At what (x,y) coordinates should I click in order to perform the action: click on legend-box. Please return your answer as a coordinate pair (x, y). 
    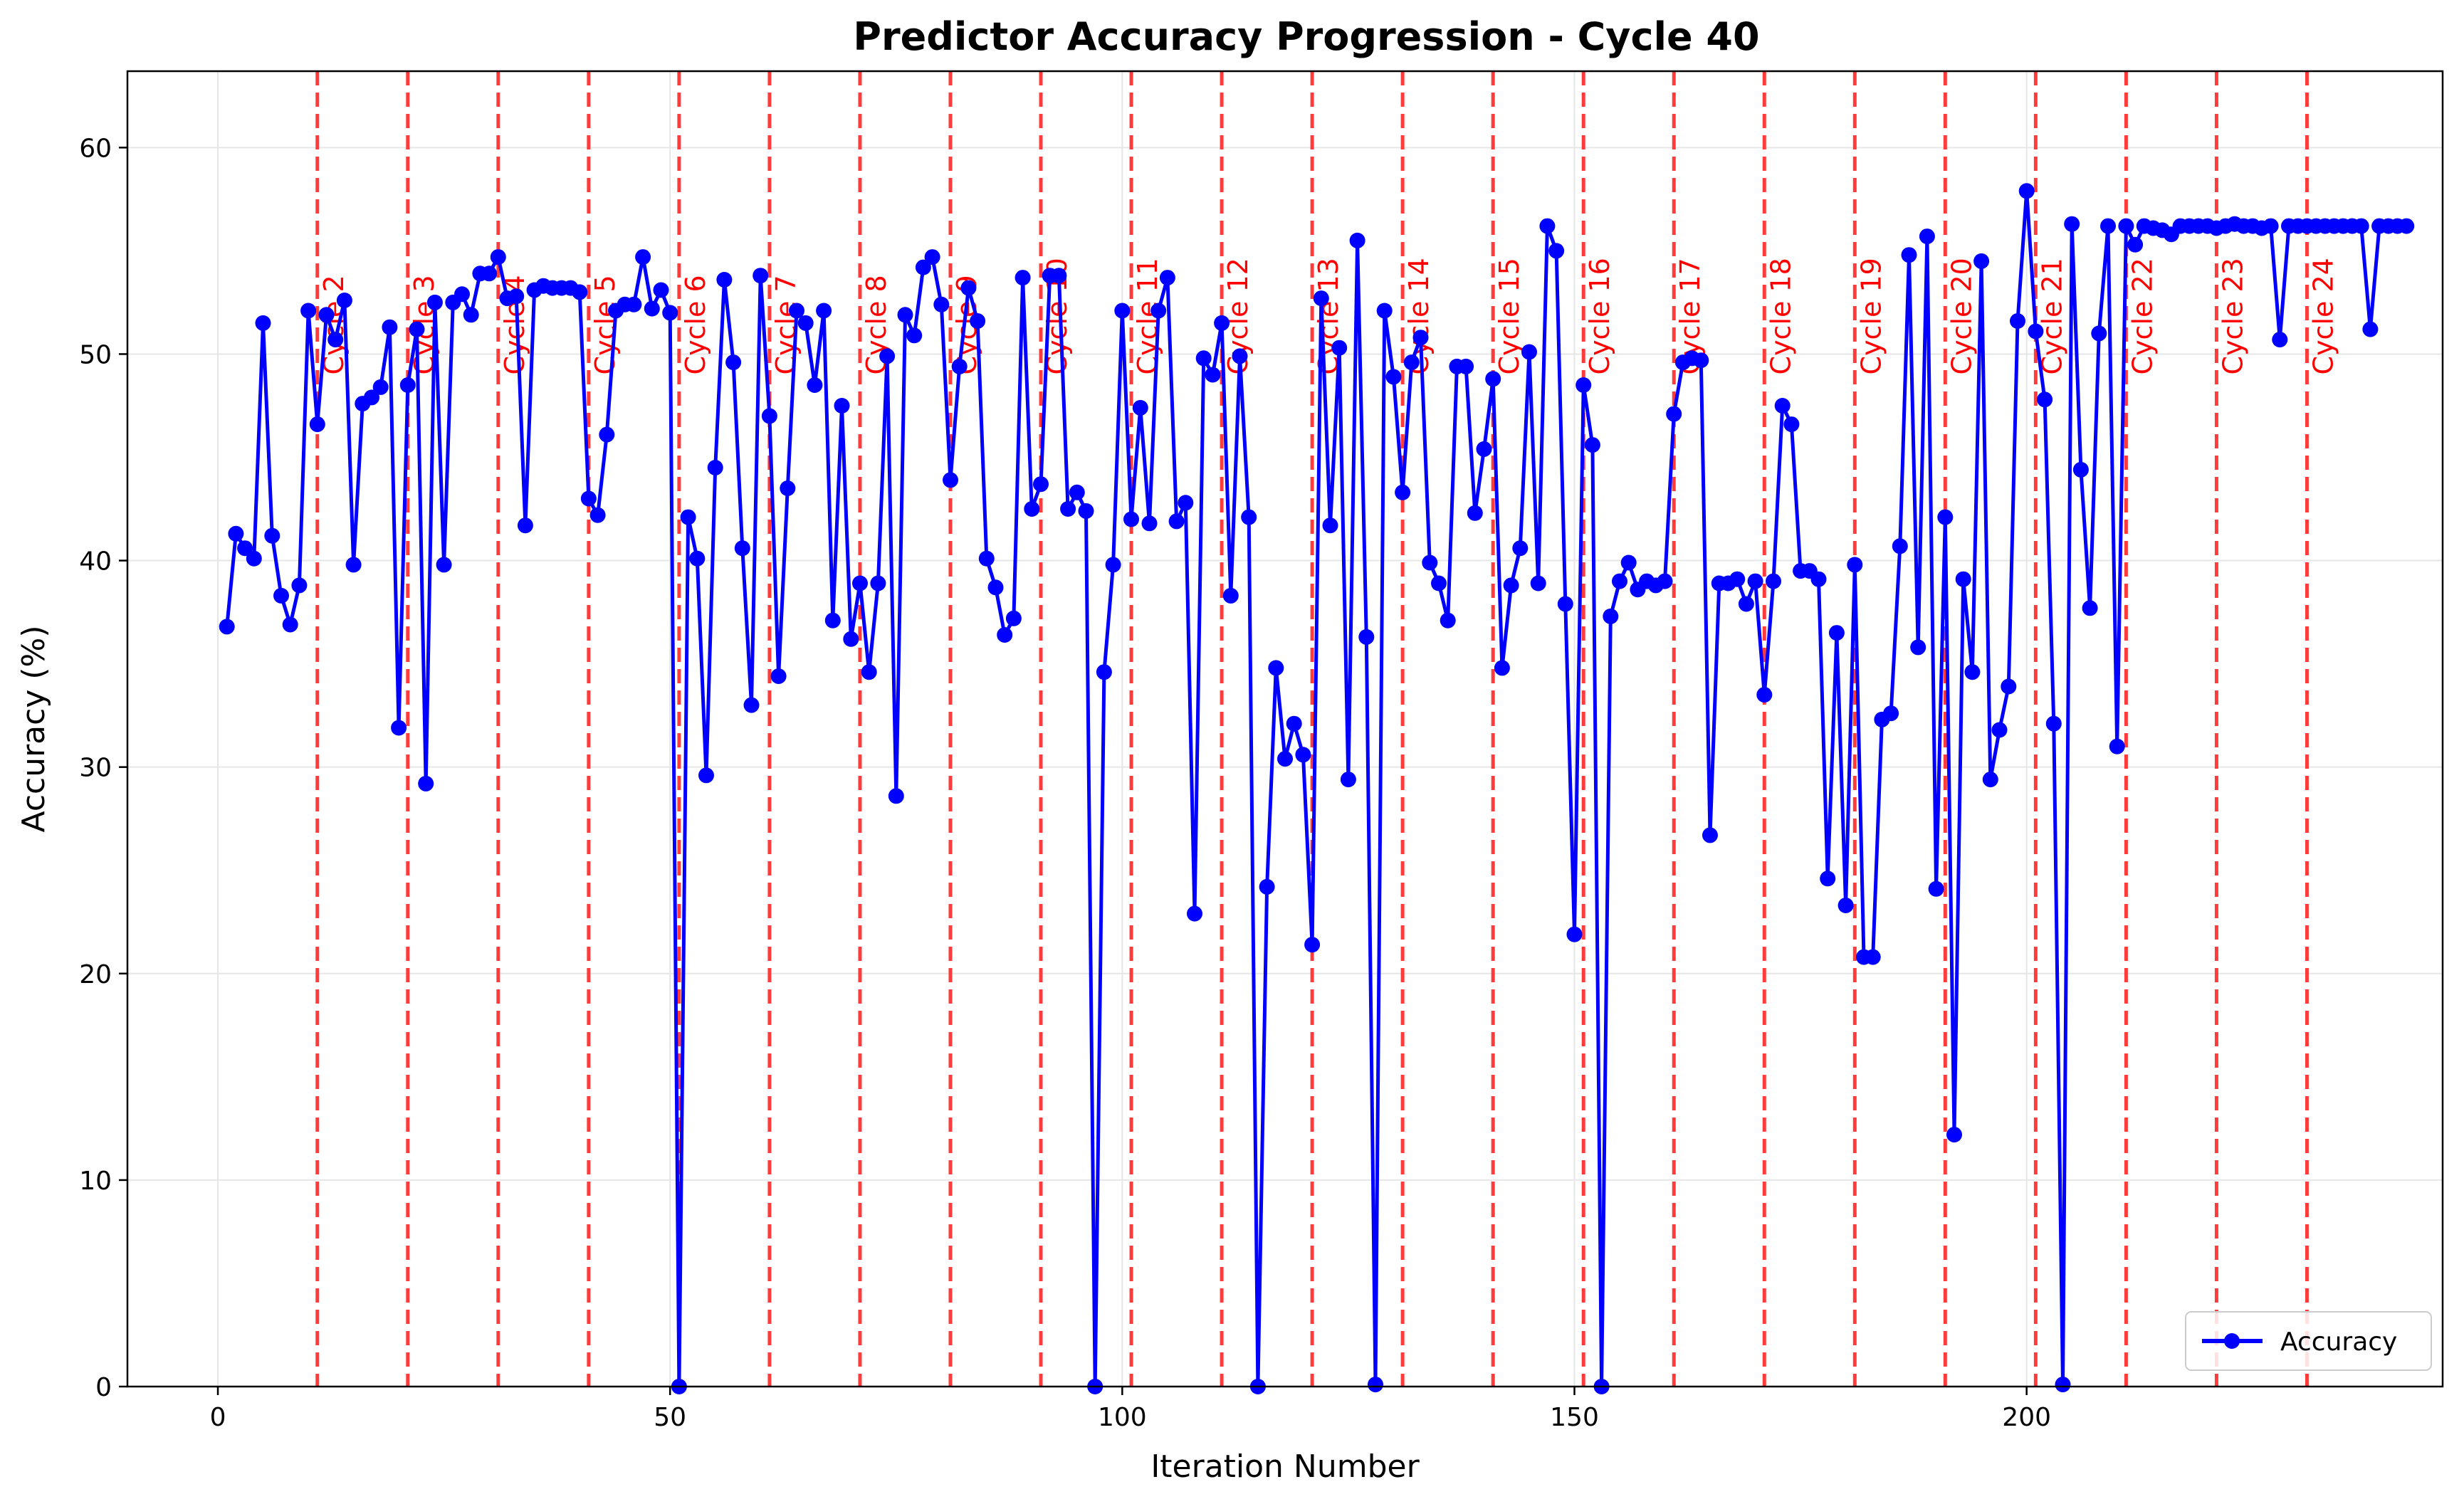
    Looking at the image, I should click on (2308, 1341).